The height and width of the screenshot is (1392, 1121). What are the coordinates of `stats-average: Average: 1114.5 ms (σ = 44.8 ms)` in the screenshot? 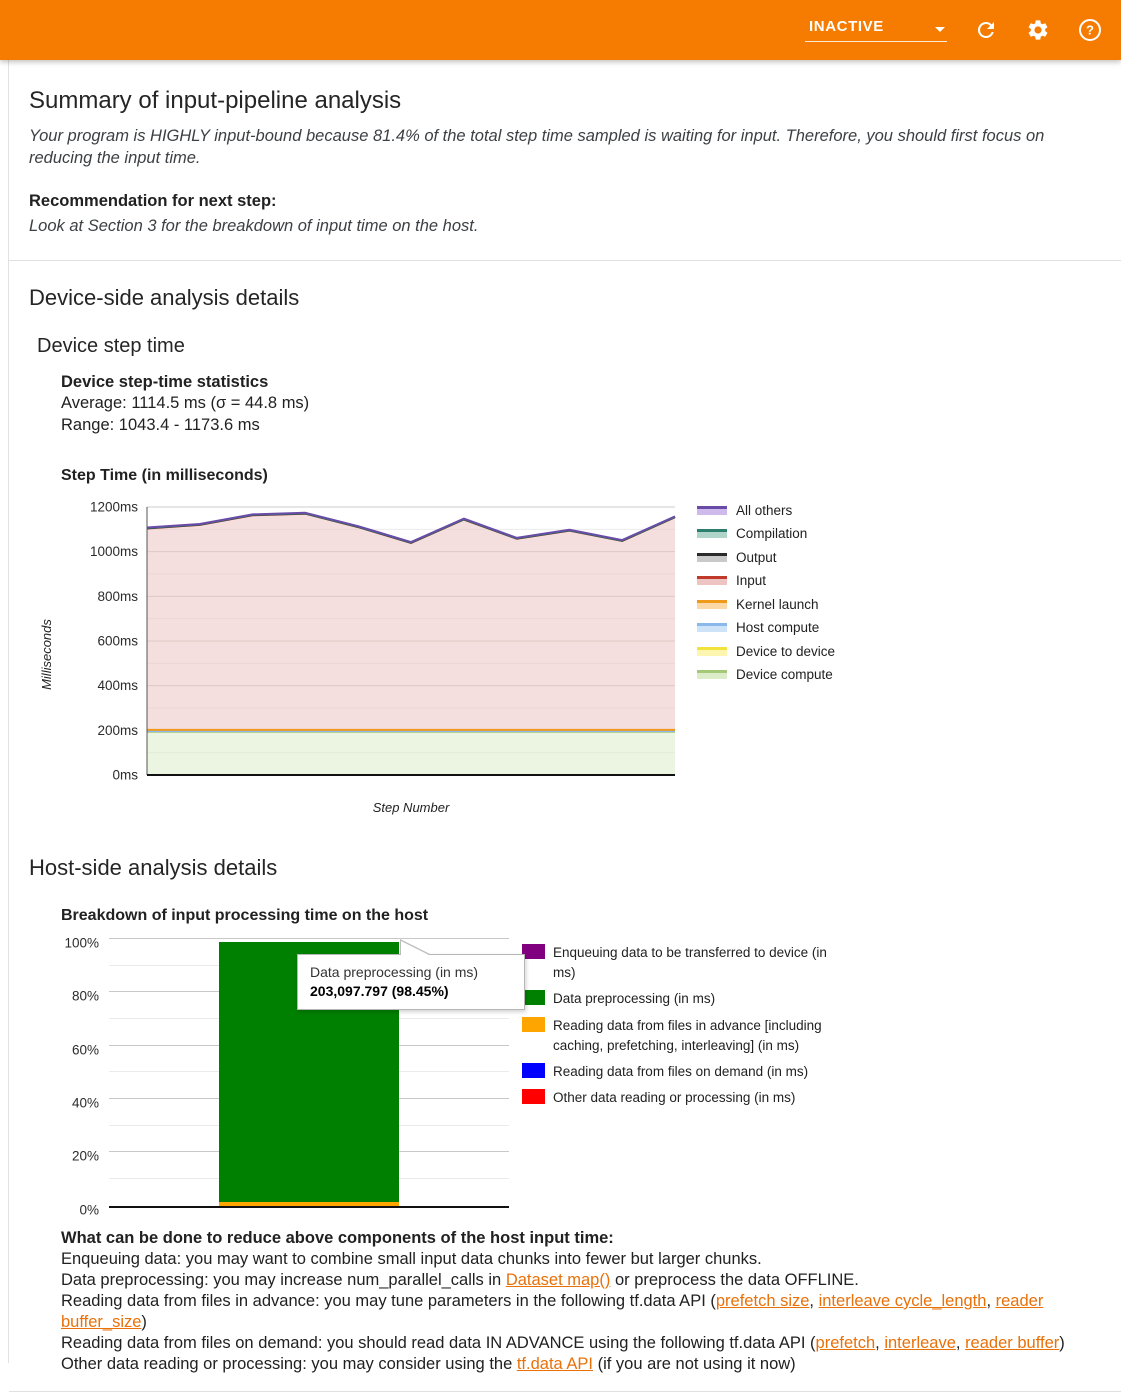 It's located at (591, 404).